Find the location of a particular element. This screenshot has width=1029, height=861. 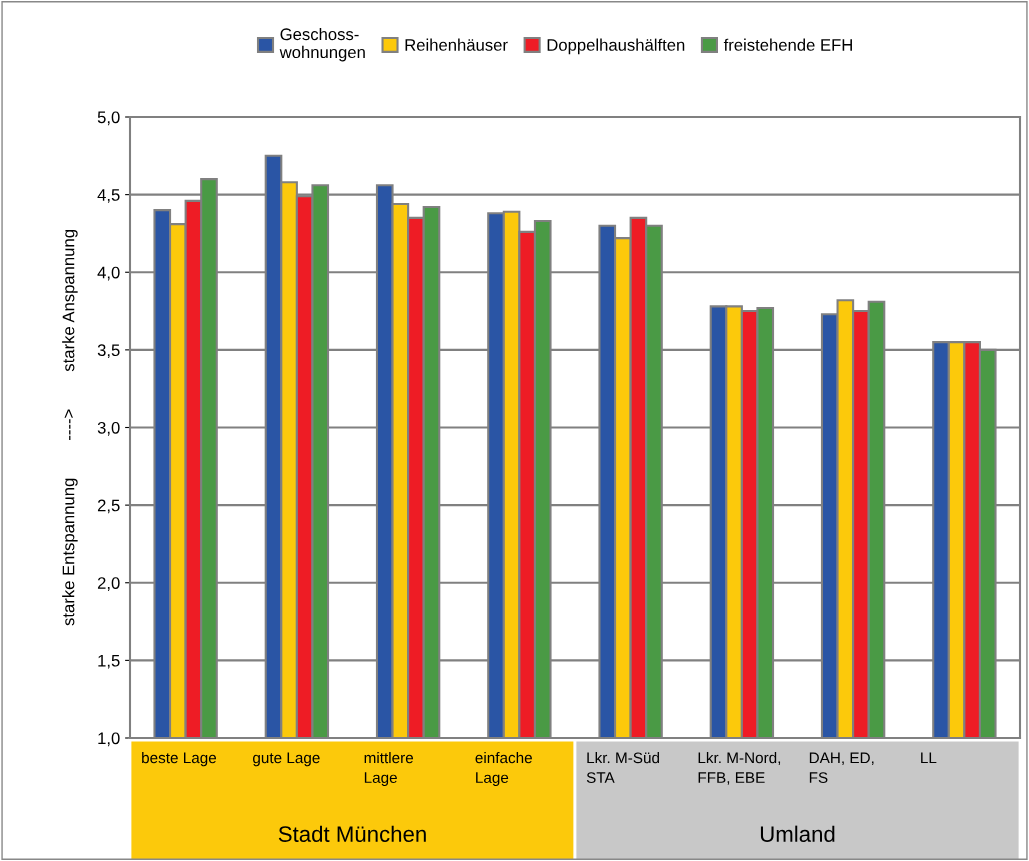

y-tick-label: 2,0 is located at coordinates (108, 584).